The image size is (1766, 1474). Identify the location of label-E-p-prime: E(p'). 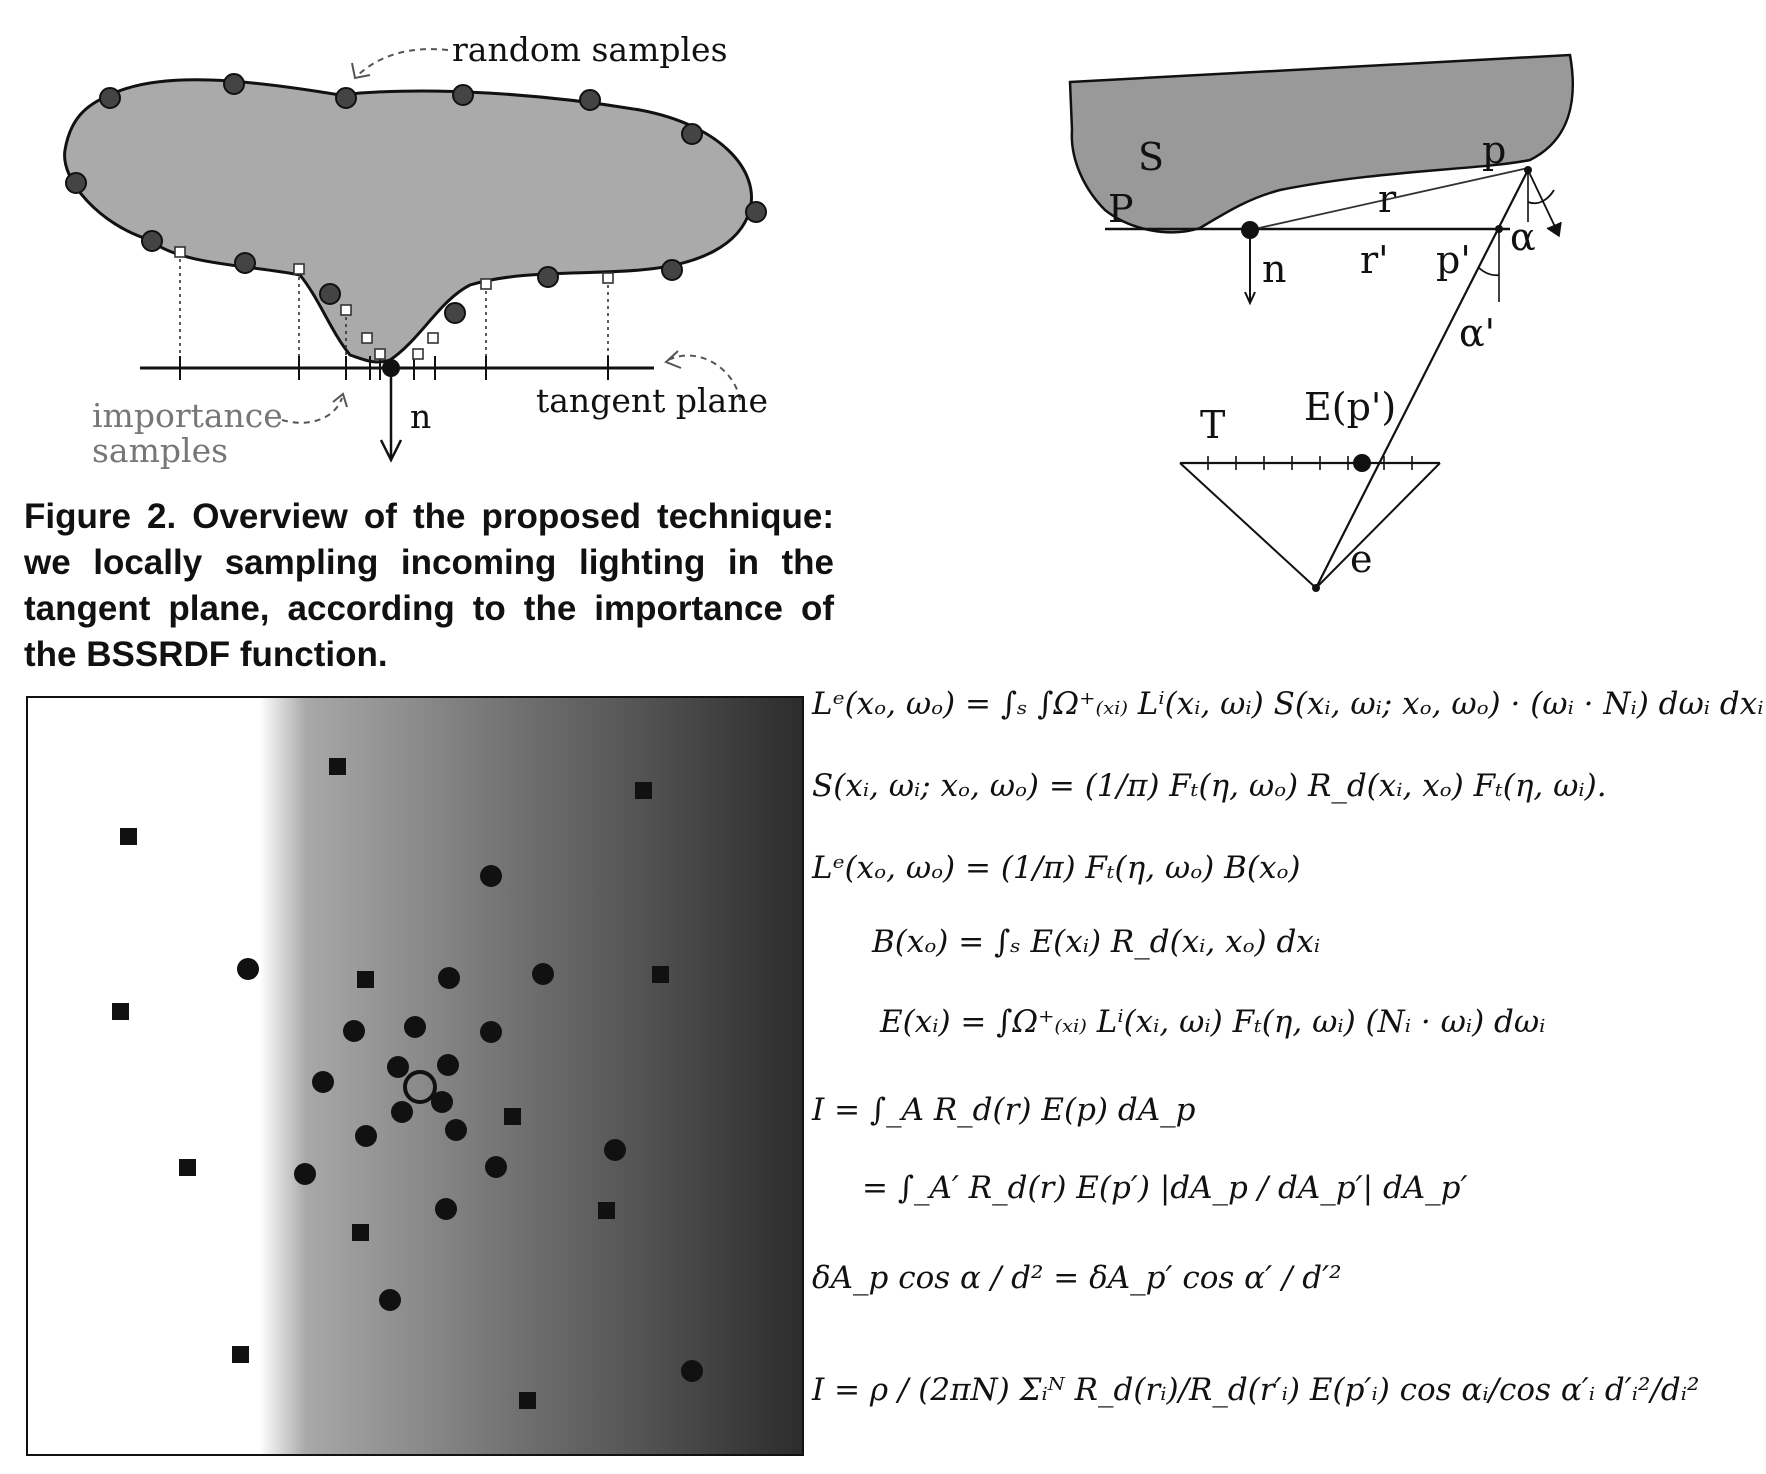
(1350, 407).